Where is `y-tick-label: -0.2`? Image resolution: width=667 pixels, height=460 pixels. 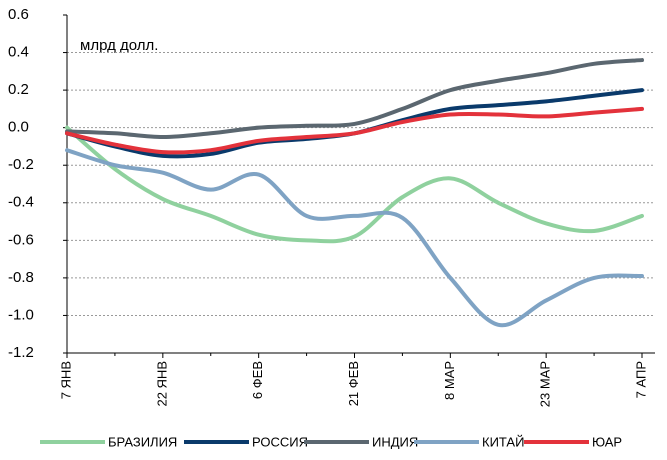 y-tick-label: -0.2 is located at coordinates (21, 164).